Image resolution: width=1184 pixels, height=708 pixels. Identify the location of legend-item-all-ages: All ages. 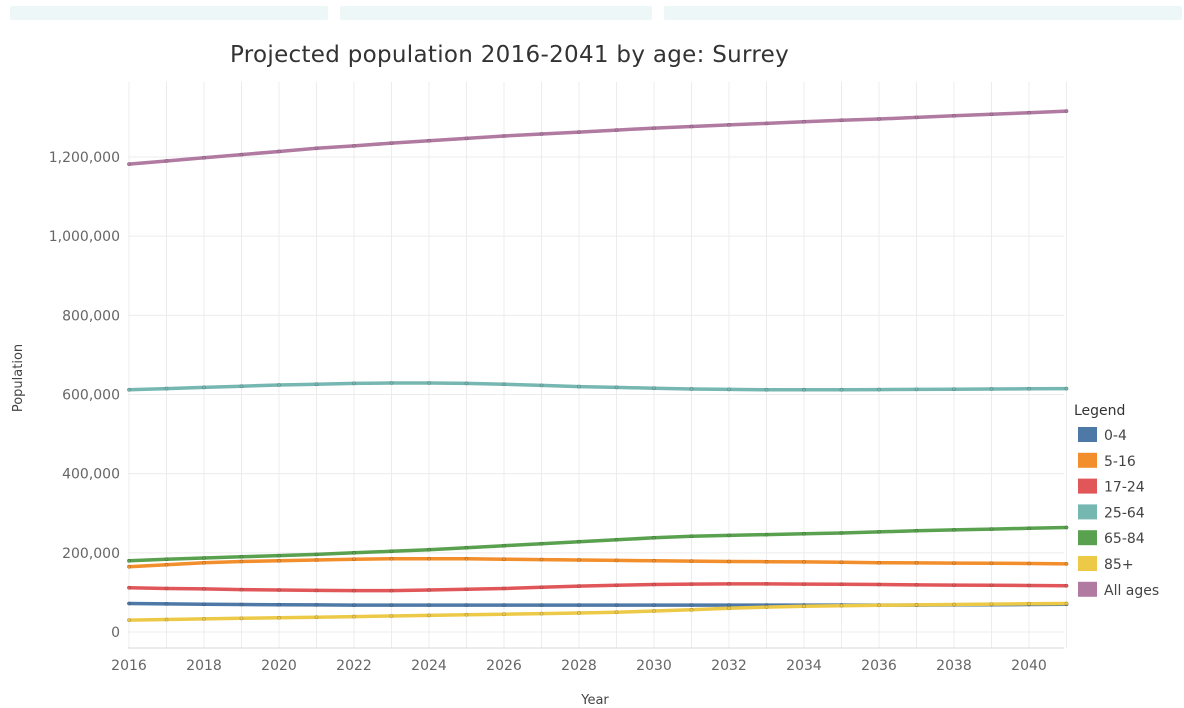
(1118, 590).